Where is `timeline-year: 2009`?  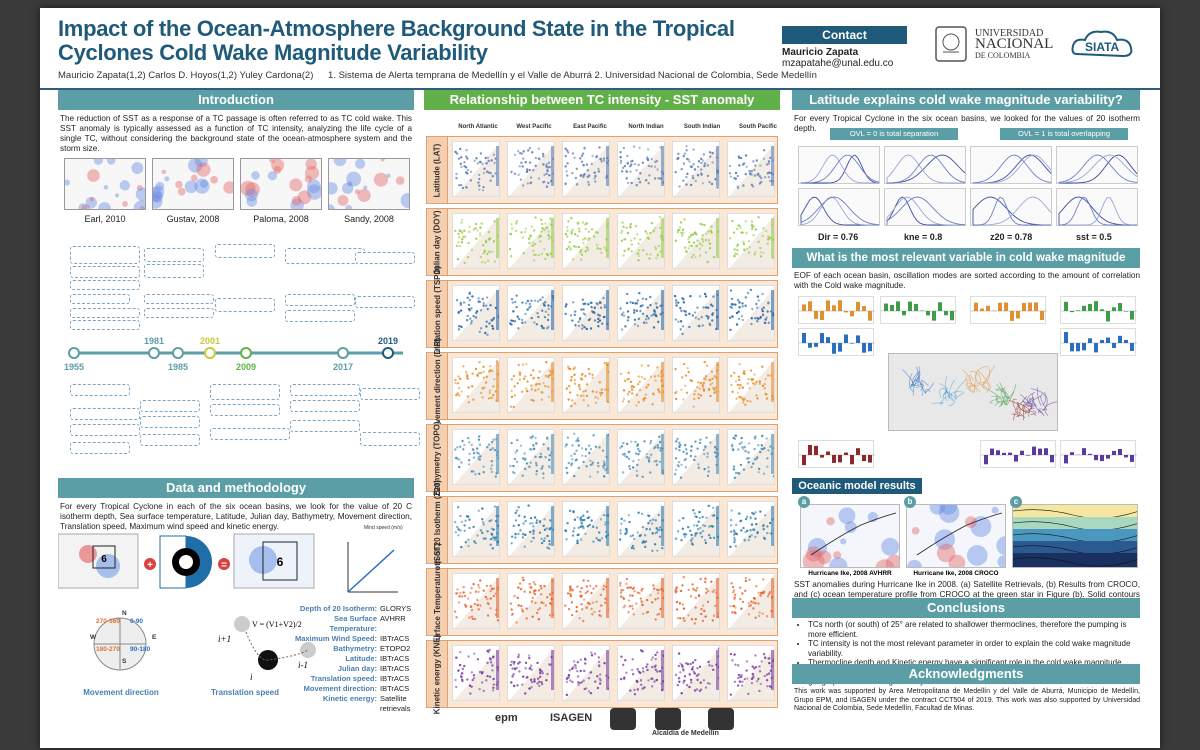 timeline-year: 2009 is located at coordinates (246, 367).